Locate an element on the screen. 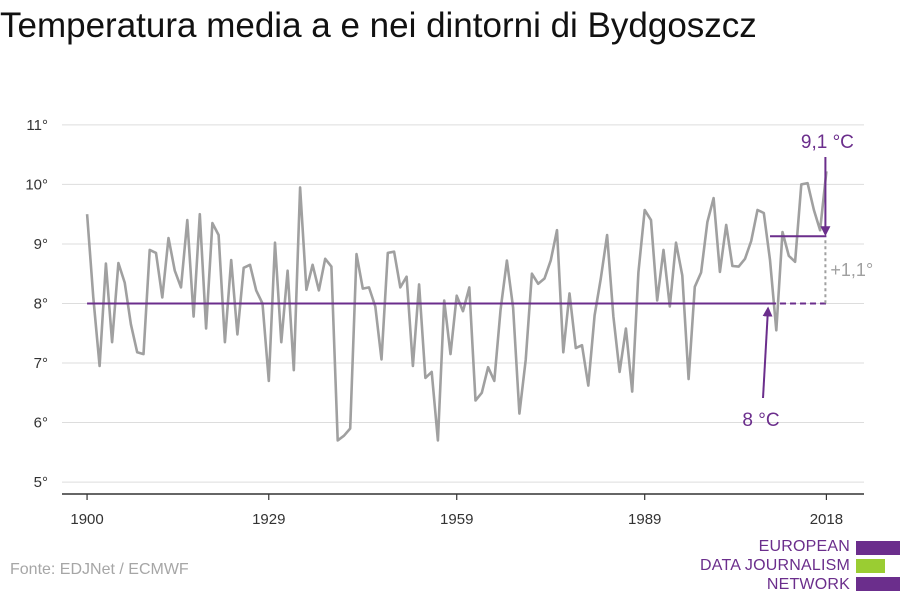 This screenshot has width=900, height=600. y-tick-label: 9° is located at coordinates (41, 244).